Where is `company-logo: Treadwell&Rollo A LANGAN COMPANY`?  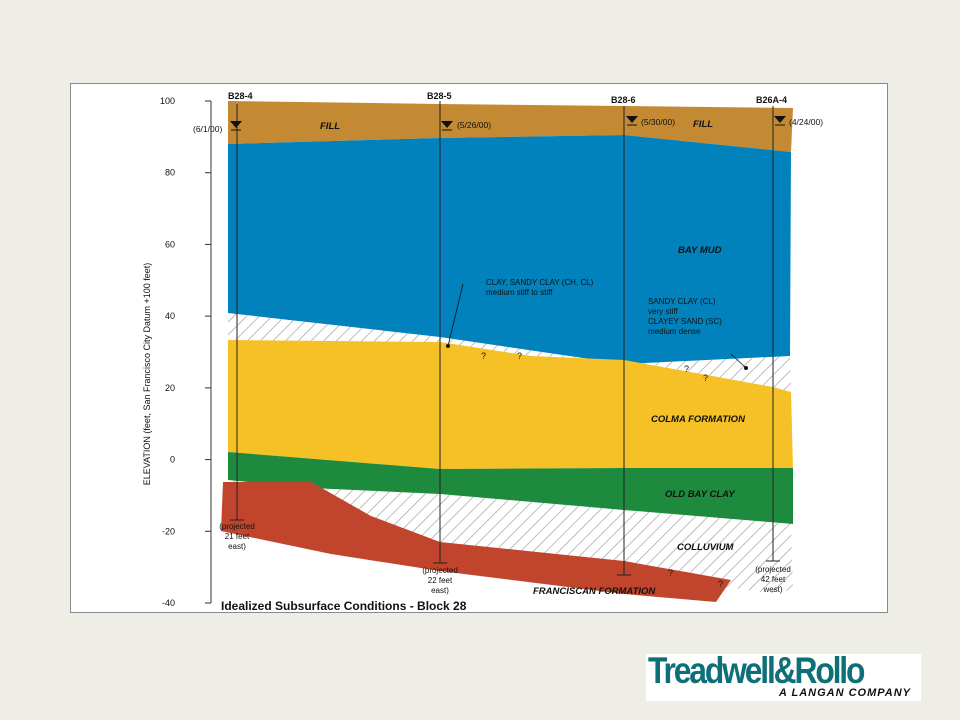
company-logo: Treadwell&Rollo A LANGAN COMPANY is located at coordinates (783, 675).